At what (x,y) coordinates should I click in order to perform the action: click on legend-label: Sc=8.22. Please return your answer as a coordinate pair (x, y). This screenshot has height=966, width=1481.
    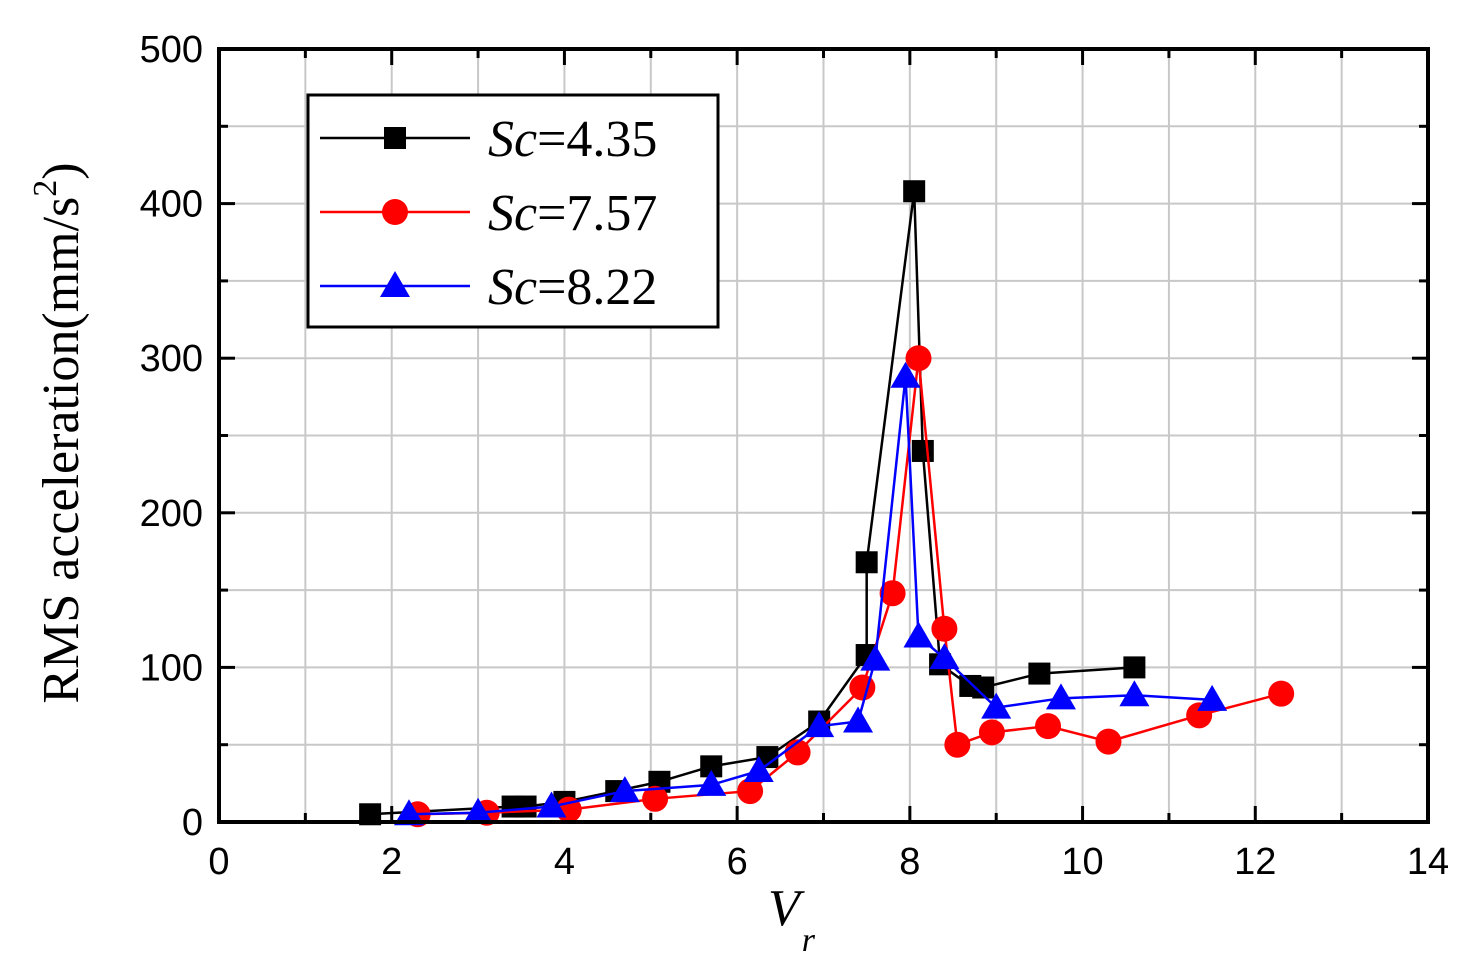
    Looking at the image, I should click on (572, 287).